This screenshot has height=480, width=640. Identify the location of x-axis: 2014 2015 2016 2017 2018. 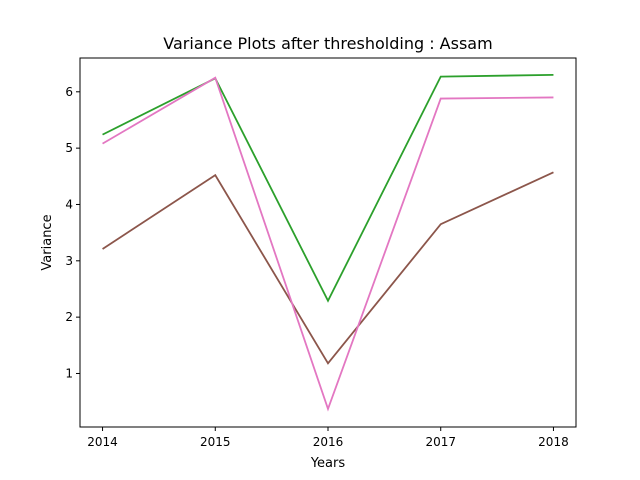
(328, 438).